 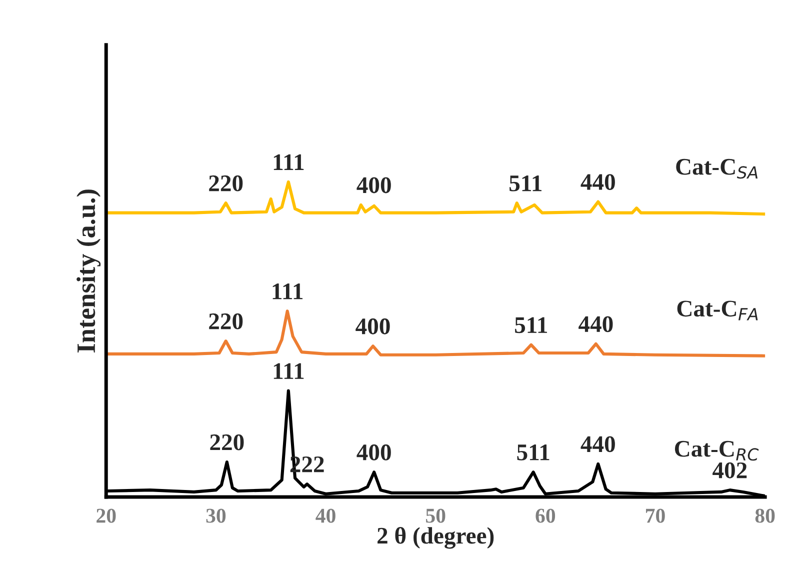 What do you see at coordinates (546, 515) in the screenshot?
I see `x-tick-label: 60` at bounding box center [546, 515].